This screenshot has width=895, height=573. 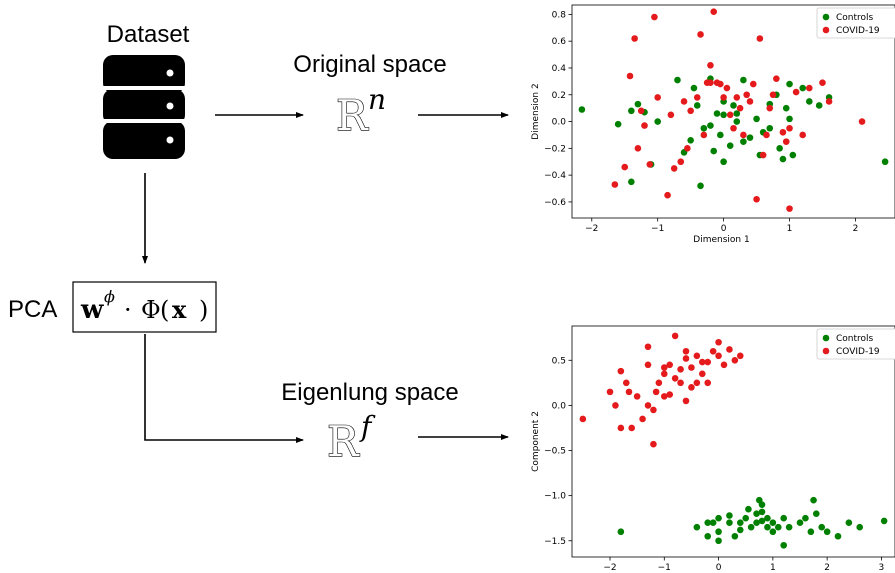 What do you see at coordinates (555, 149) in the screenshot?
I see `y-tick-label: −0.2` at bounding box center [555, 149].